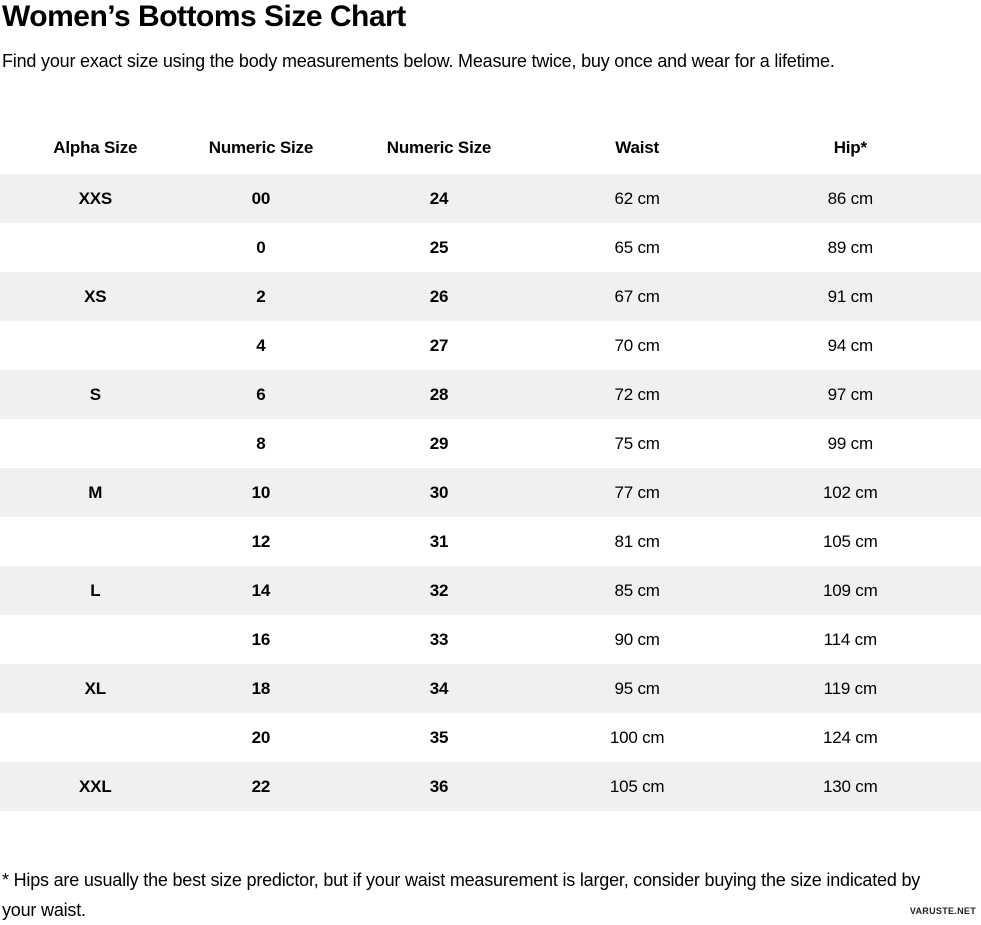 This screenshot has width=981, height=925. Describe the element at coordinates (637, 590) in the screenshot. I see `table-cell: 85 cm` at that location.